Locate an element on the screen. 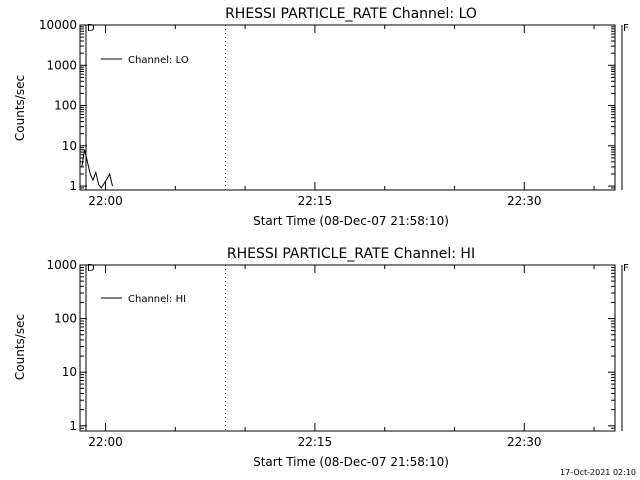 This screenshot has width=640, height=480. series-line is located at coordinates (97, 169).